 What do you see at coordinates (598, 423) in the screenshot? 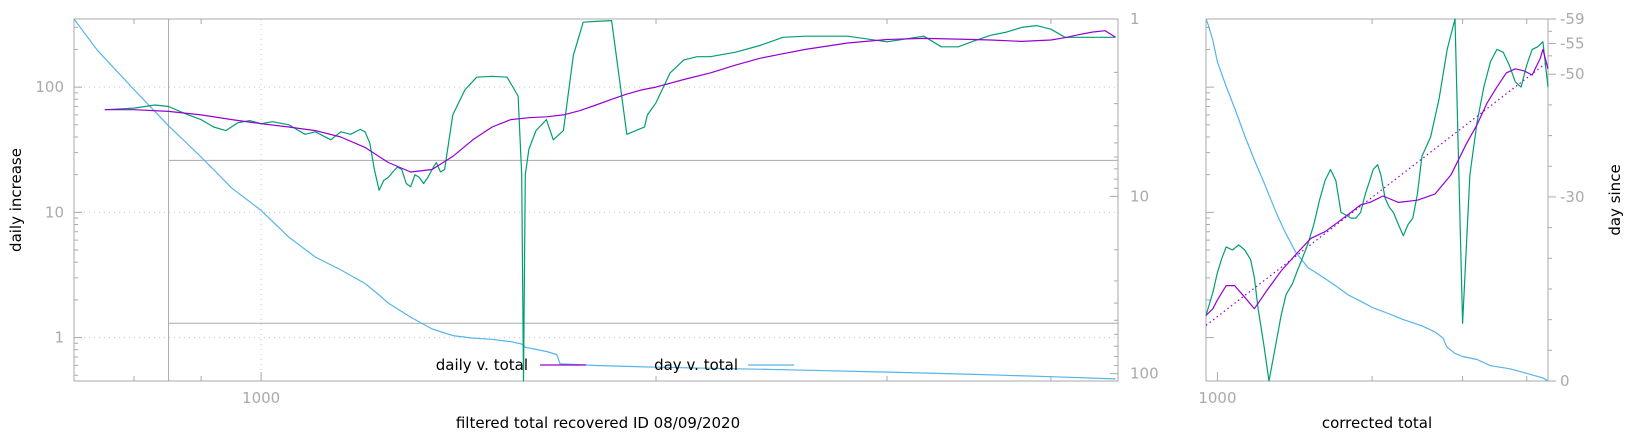
I see `left-x-axis-label: filtered total recovered ID 08/09/2020` at bounding box center [598, 423].